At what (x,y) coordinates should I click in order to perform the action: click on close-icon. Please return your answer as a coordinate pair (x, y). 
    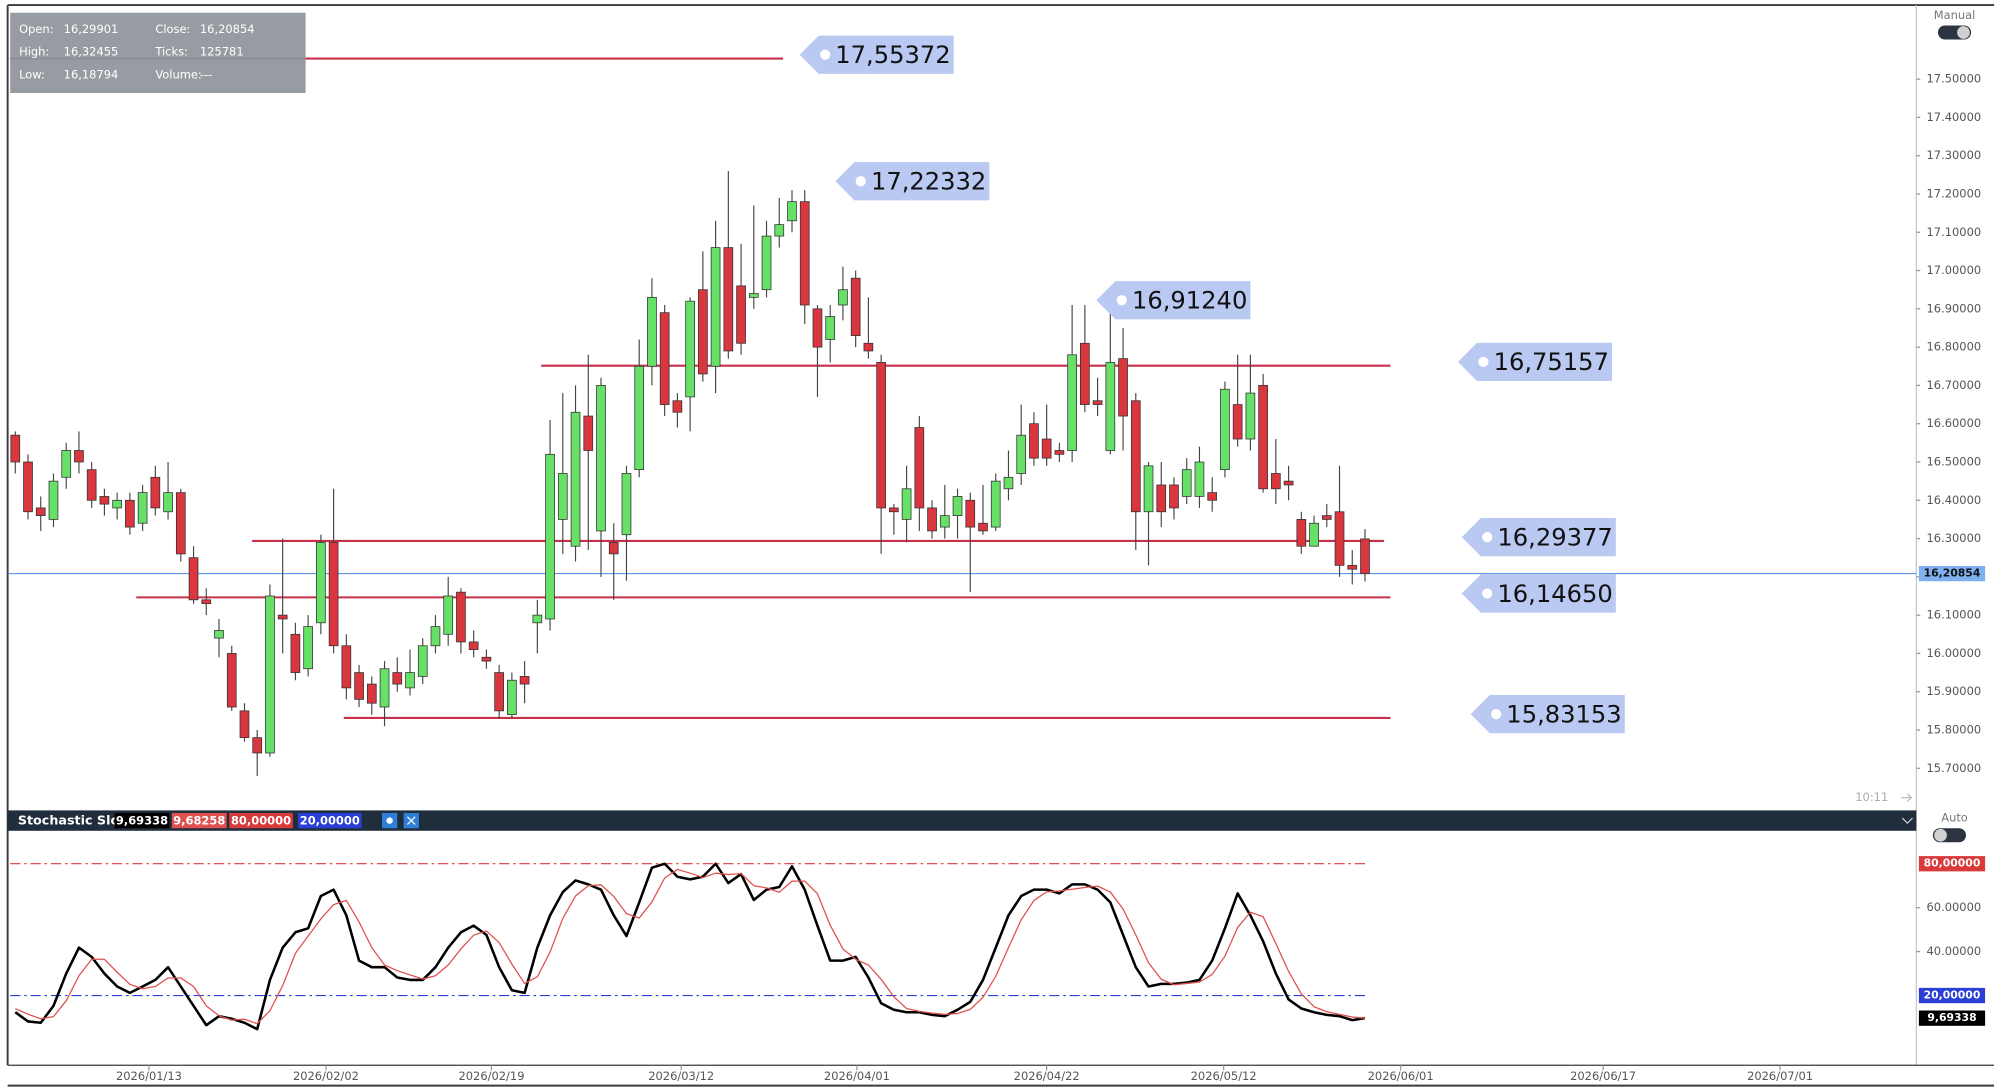
    Looking at the image, I should click on (411, 820).